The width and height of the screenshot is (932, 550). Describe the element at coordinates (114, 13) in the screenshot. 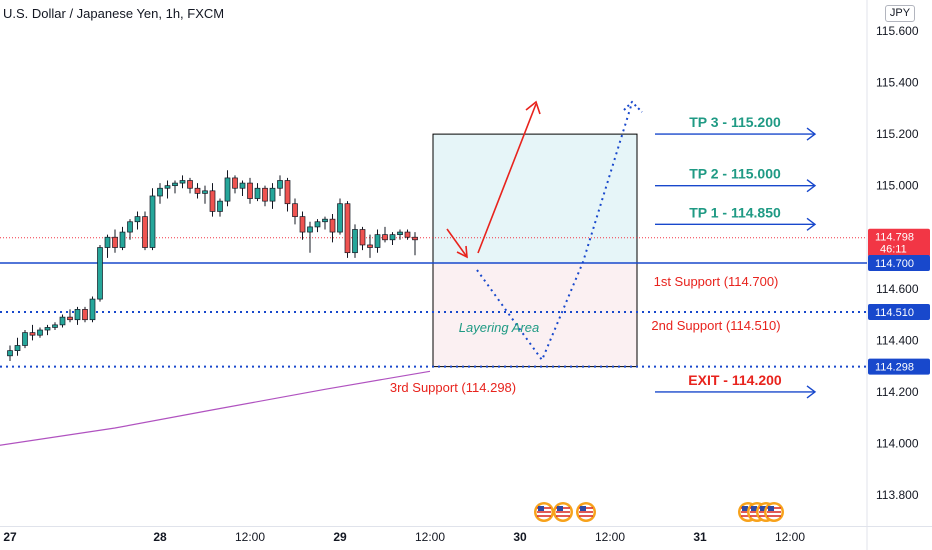

I see `chart-title: U.S. Dollar / Japanese Yen, 1h, FXCM` at that location.